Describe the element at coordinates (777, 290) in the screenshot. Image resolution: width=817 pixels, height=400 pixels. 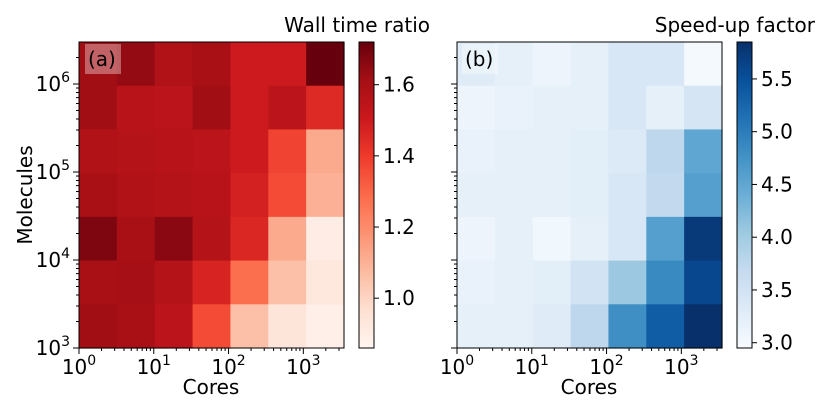
I see `colorbar-tick-label: 3.5` at that location.